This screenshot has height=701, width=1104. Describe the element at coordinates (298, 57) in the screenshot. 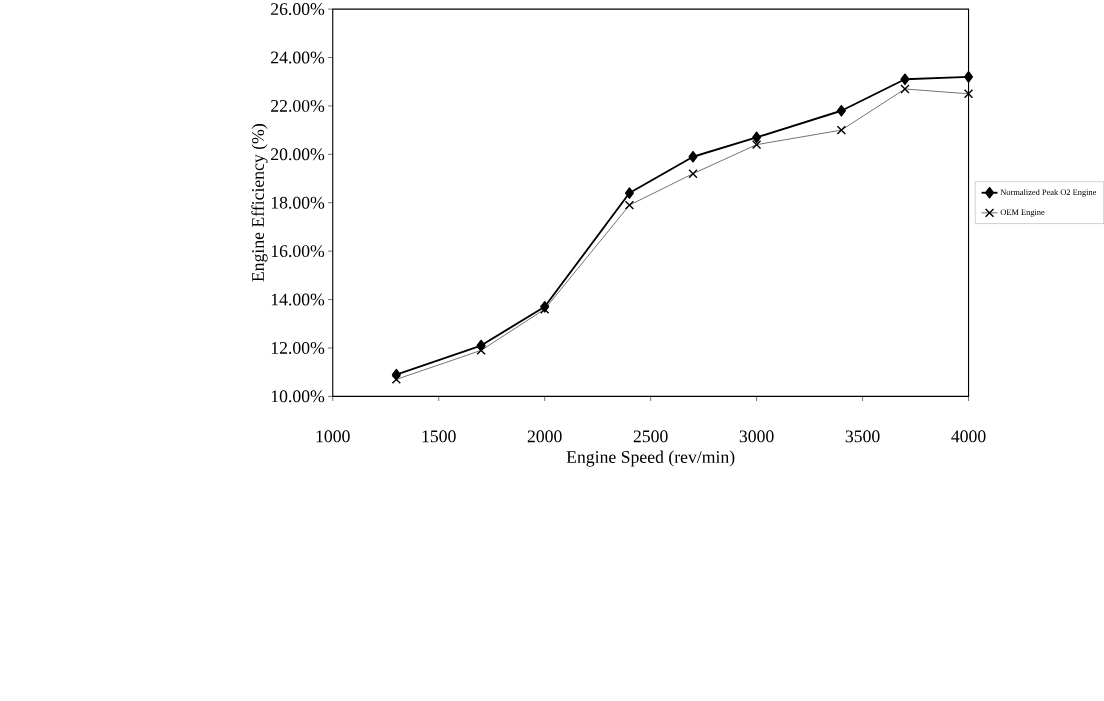

I see `y-tick-label: 24.00%` at that location.